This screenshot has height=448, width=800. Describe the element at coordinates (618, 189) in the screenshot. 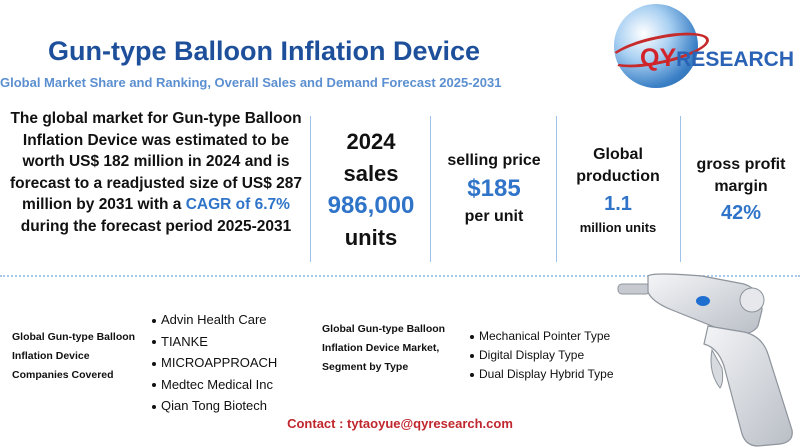

I see `stat-production: Global production 1.1 million units` at that location.